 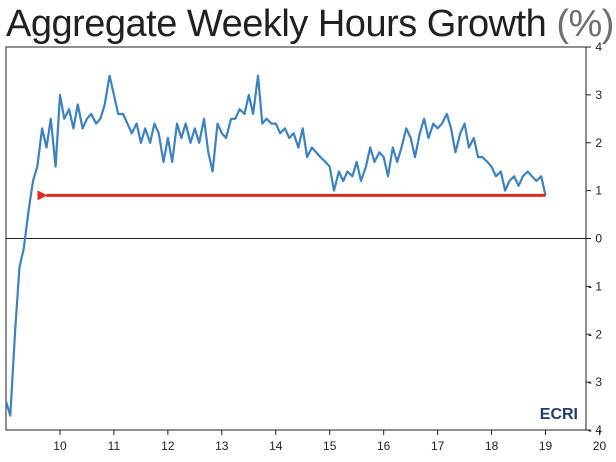 I want to click on y-tick-label: 1, so click(x=598, y=191).